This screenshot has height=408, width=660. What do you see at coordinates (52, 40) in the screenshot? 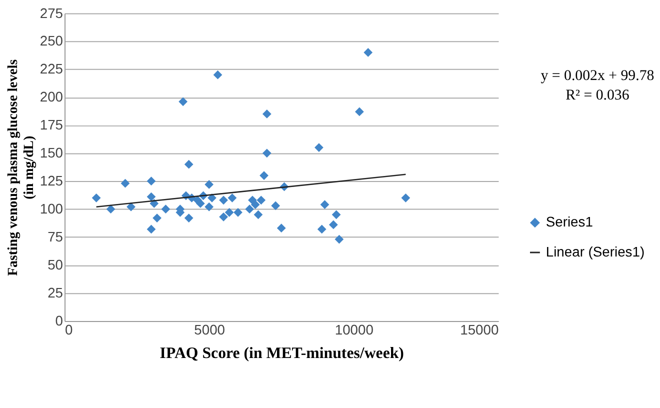
I see `y-tick-label: 250` at bounding box center [52, 40].